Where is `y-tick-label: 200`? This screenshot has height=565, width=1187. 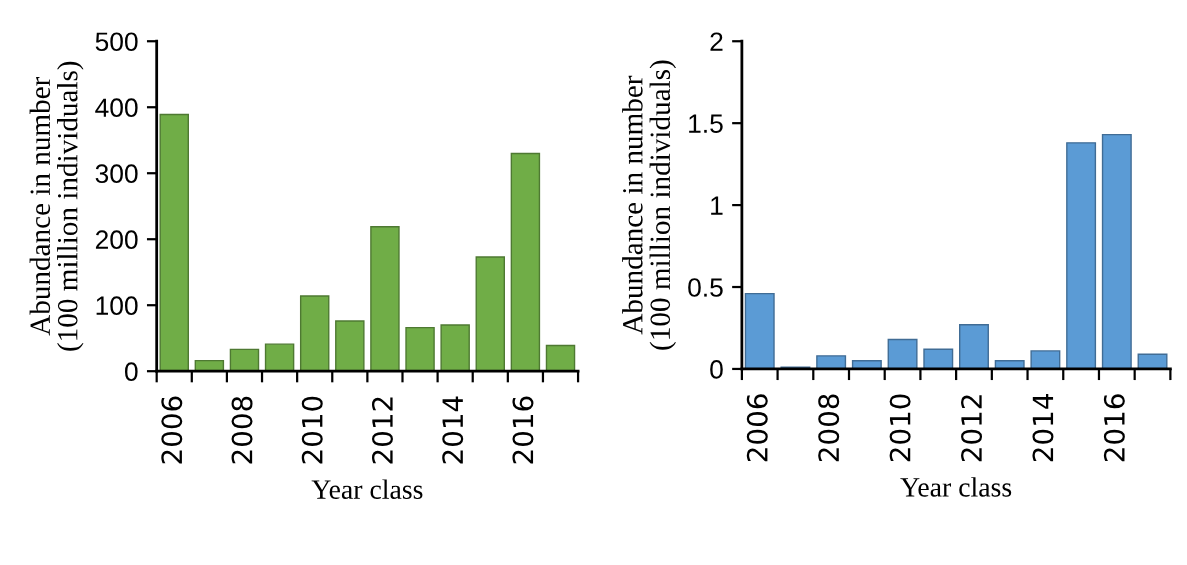
y-tick-label: 200 is located at coordinates (116, 240).